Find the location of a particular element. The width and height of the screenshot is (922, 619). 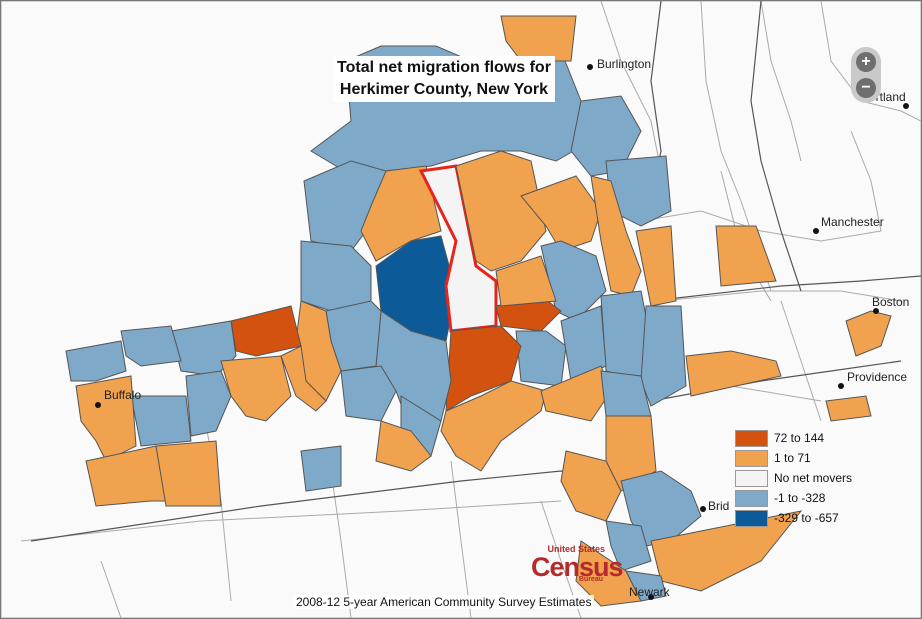

legend-swatch-low-positive is located at coordinates (751, 458).